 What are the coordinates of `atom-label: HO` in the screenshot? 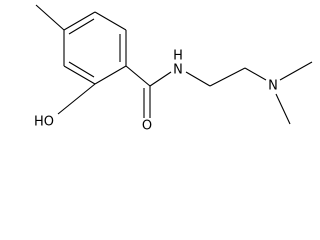 It's located at (44, 122).